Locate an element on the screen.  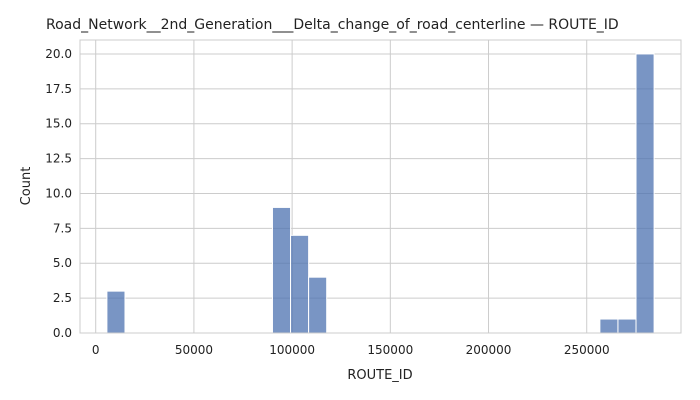
y-tick-label: 10.0 is located at coordinates (58, 193).